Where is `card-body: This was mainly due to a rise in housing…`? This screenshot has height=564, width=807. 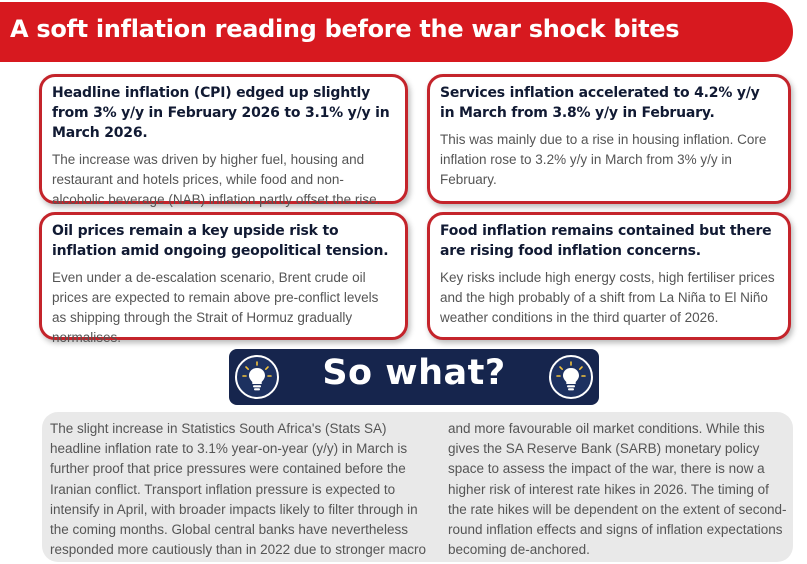
card-body: This was mainly due to a rise in housing… is located at coordinates (603, 159).